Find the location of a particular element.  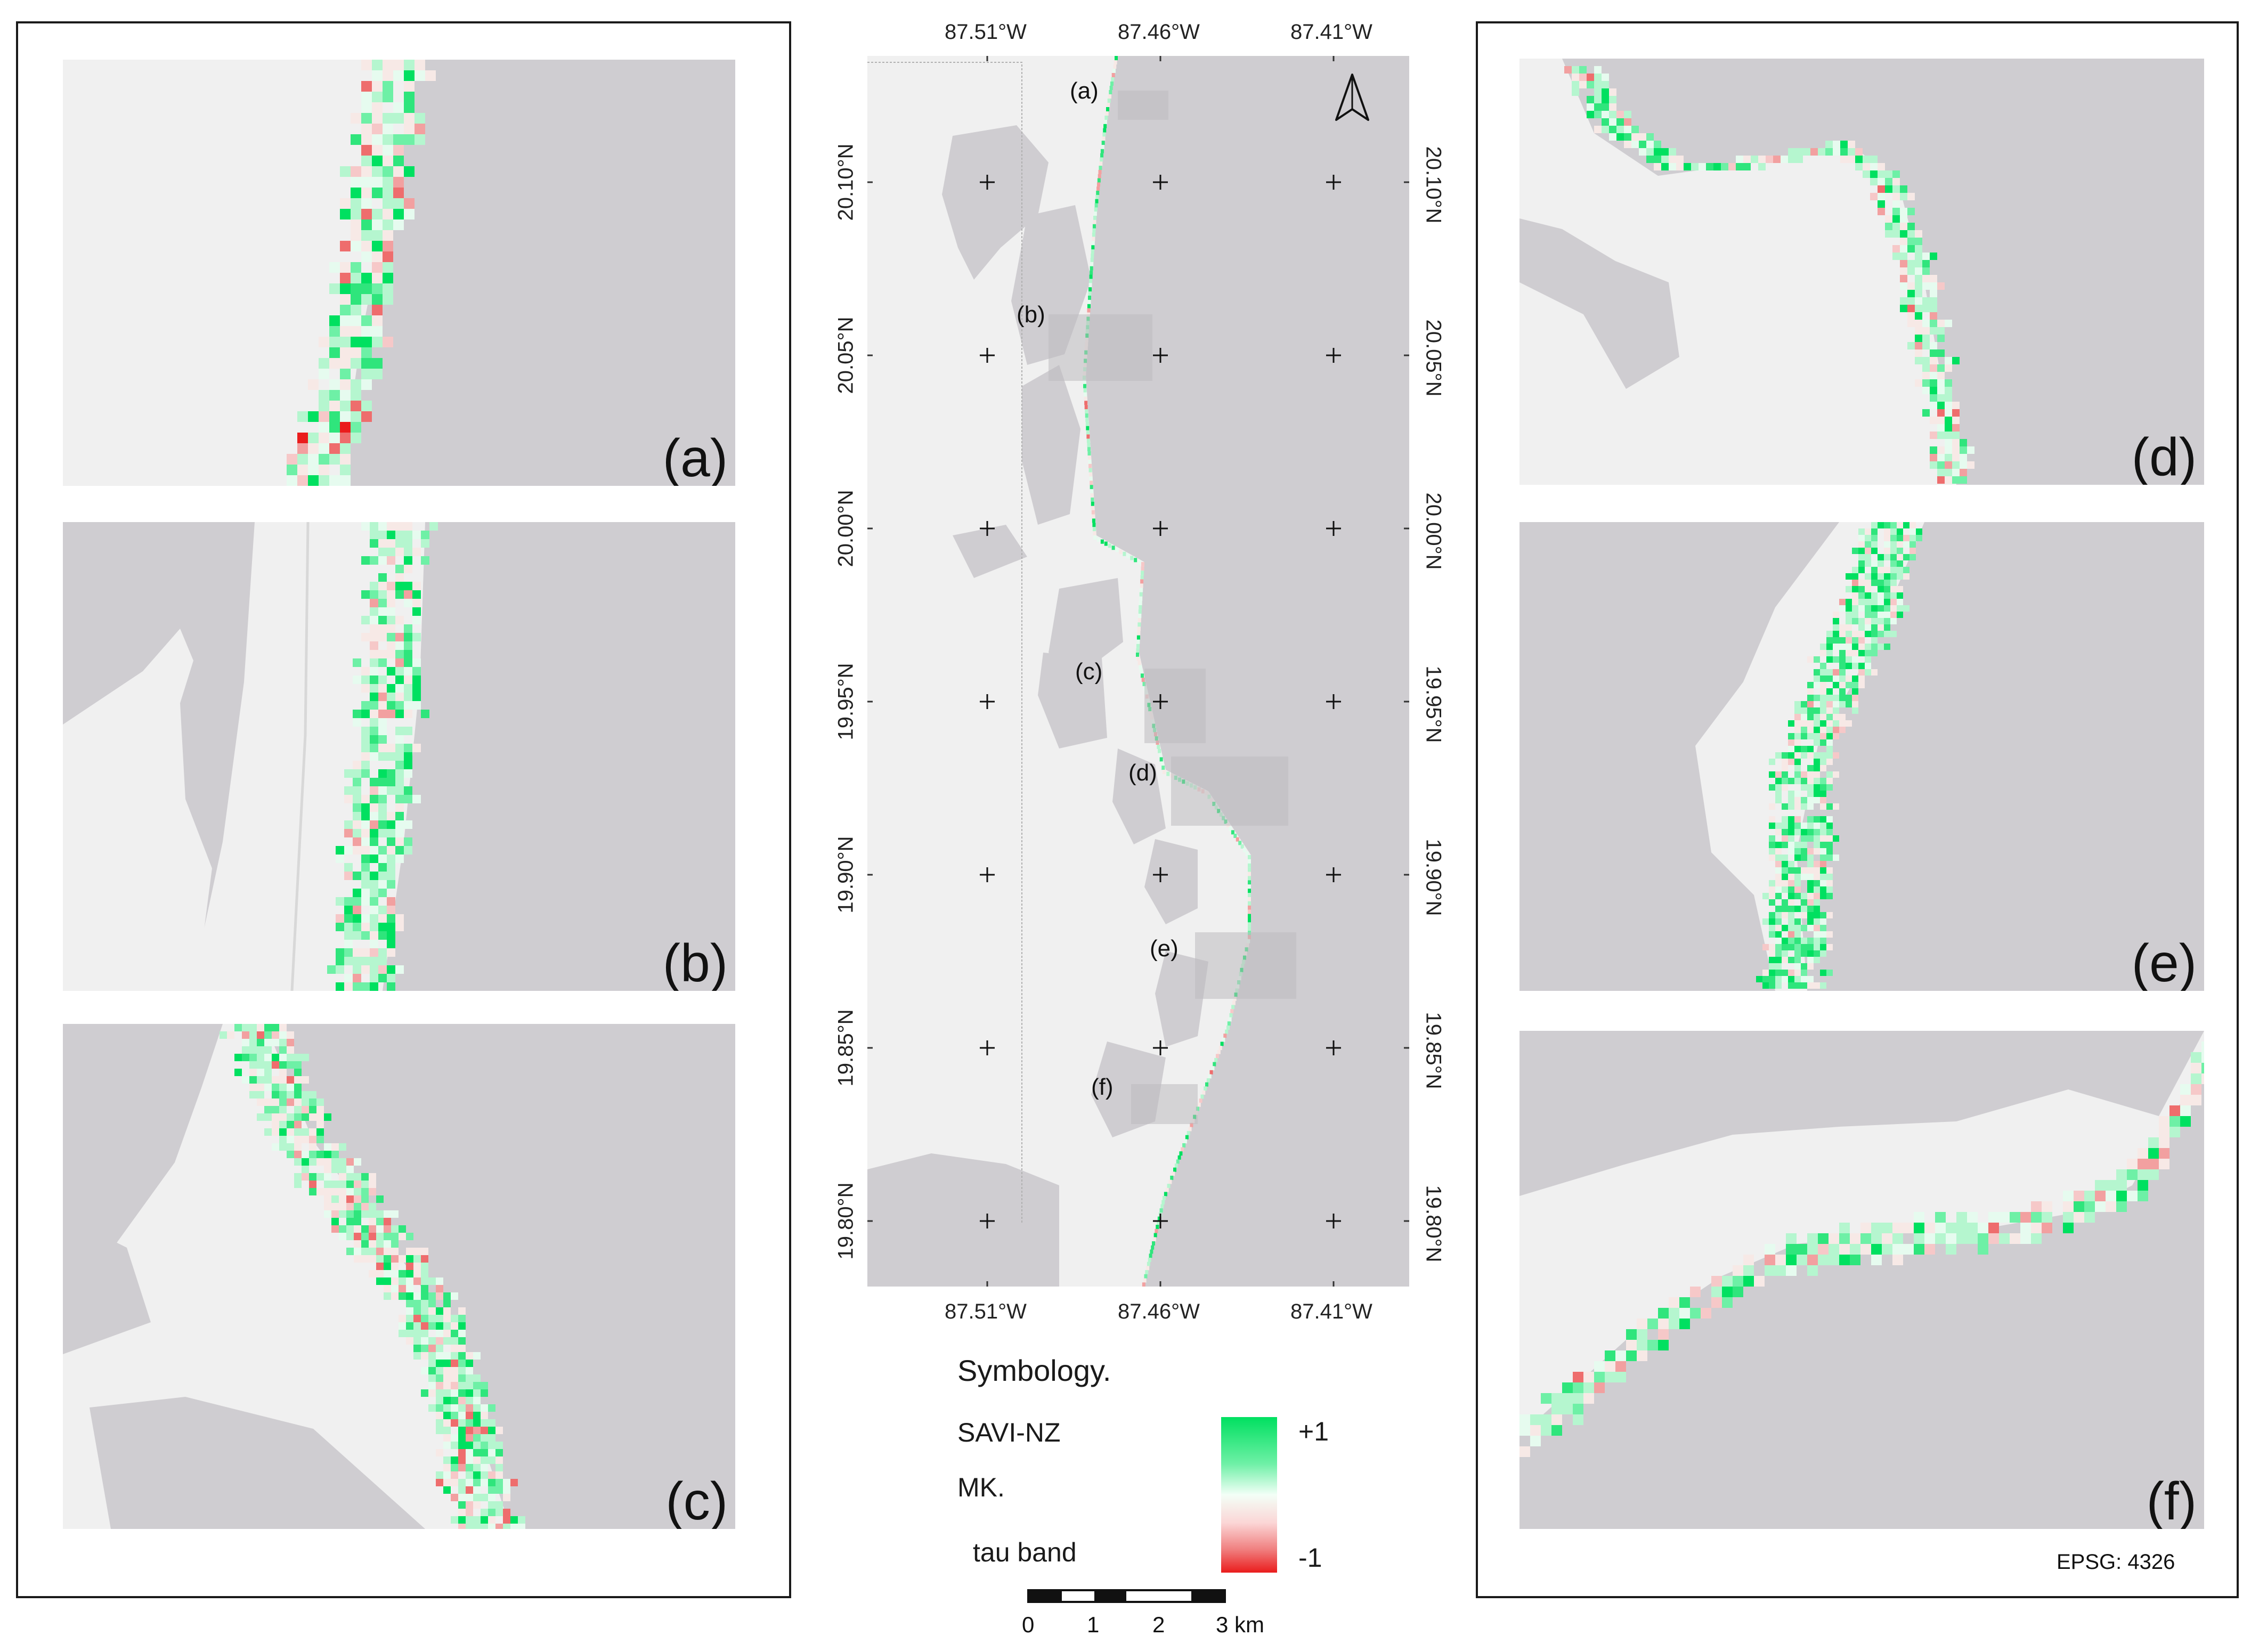

crs-label: EPSG: 4326 is located at coordinates (2116, 1562).